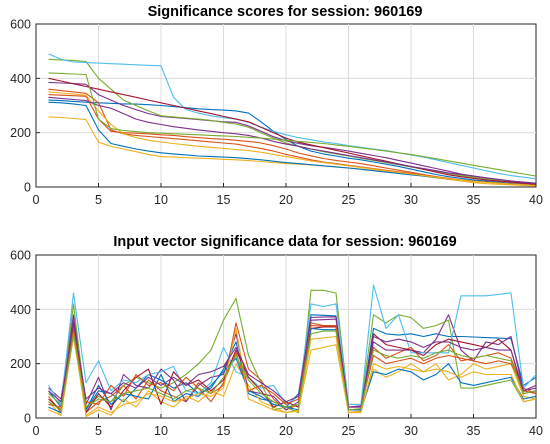 The image size is (550, 444). What do you see at coordinates (161, 200) in the screenshot?
I see `x-tick-label-top-2: 10` at bounding box center [161, 200].